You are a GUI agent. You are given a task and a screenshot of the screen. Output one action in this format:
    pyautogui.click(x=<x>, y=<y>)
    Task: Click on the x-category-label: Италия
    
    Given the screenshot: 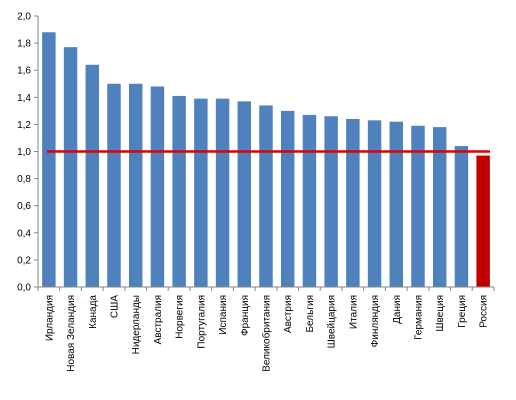 What is the action you would take?
    pyautogui.click(x=353, y=312)
    